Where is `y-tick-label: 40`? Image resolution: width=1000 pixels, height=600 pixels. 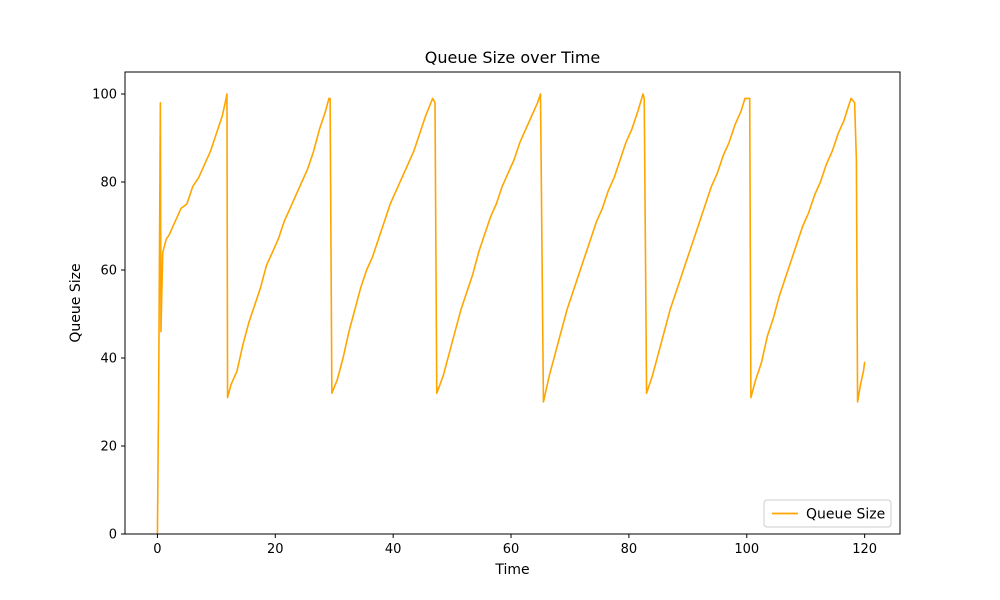
y-tick-label: 40 is located at coordinates (108, 359).